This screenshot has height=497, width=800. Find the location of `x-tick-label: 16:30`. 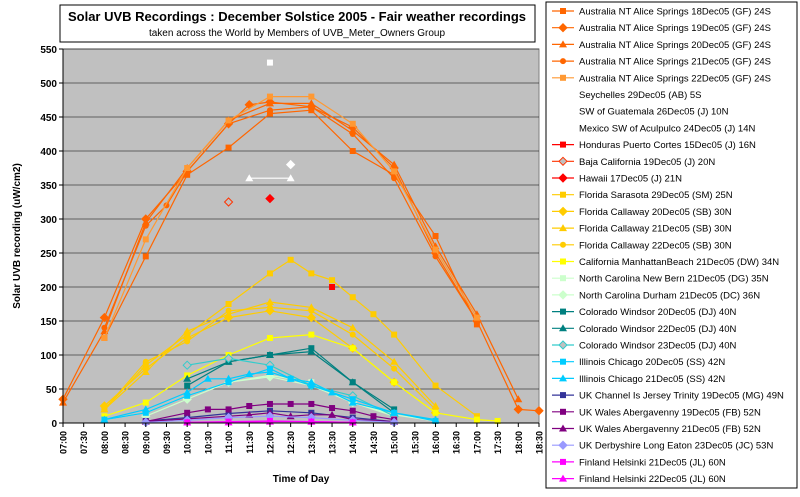

x-tick-label: 16:30 is located at coordinates (457, 442).